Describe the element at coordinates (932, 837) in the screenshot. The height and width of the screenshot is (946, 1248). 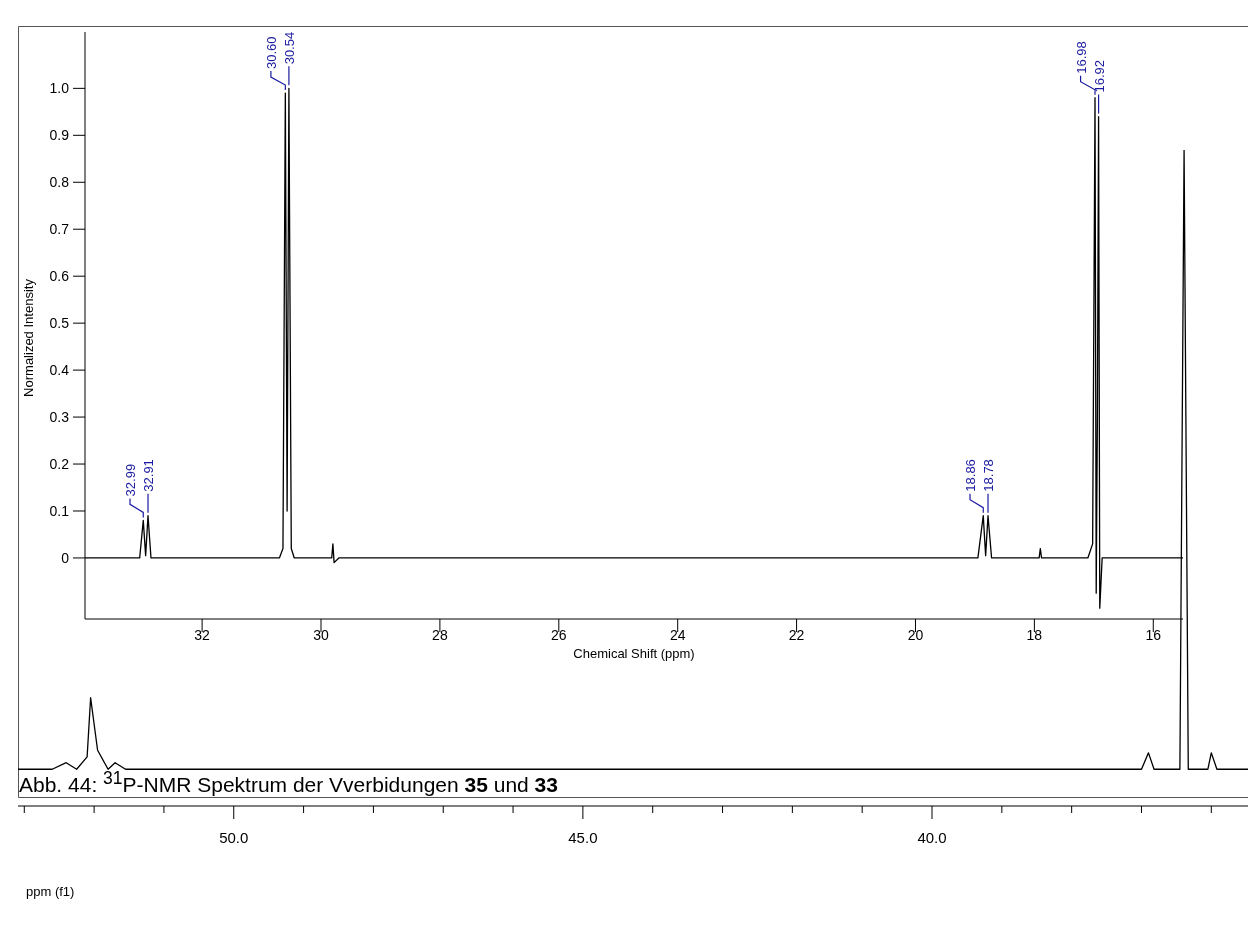
I see `x-tick-label: 40.0` at that location.